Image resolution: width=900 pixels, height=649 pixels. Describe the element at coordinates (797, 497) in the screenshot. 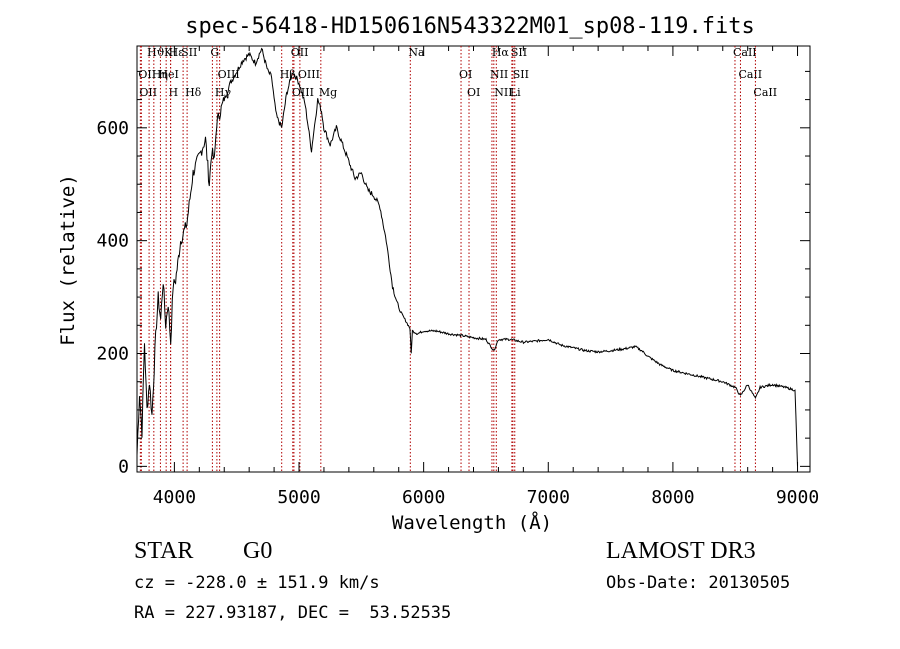

I see `x-tick-label: 9000` at that location.